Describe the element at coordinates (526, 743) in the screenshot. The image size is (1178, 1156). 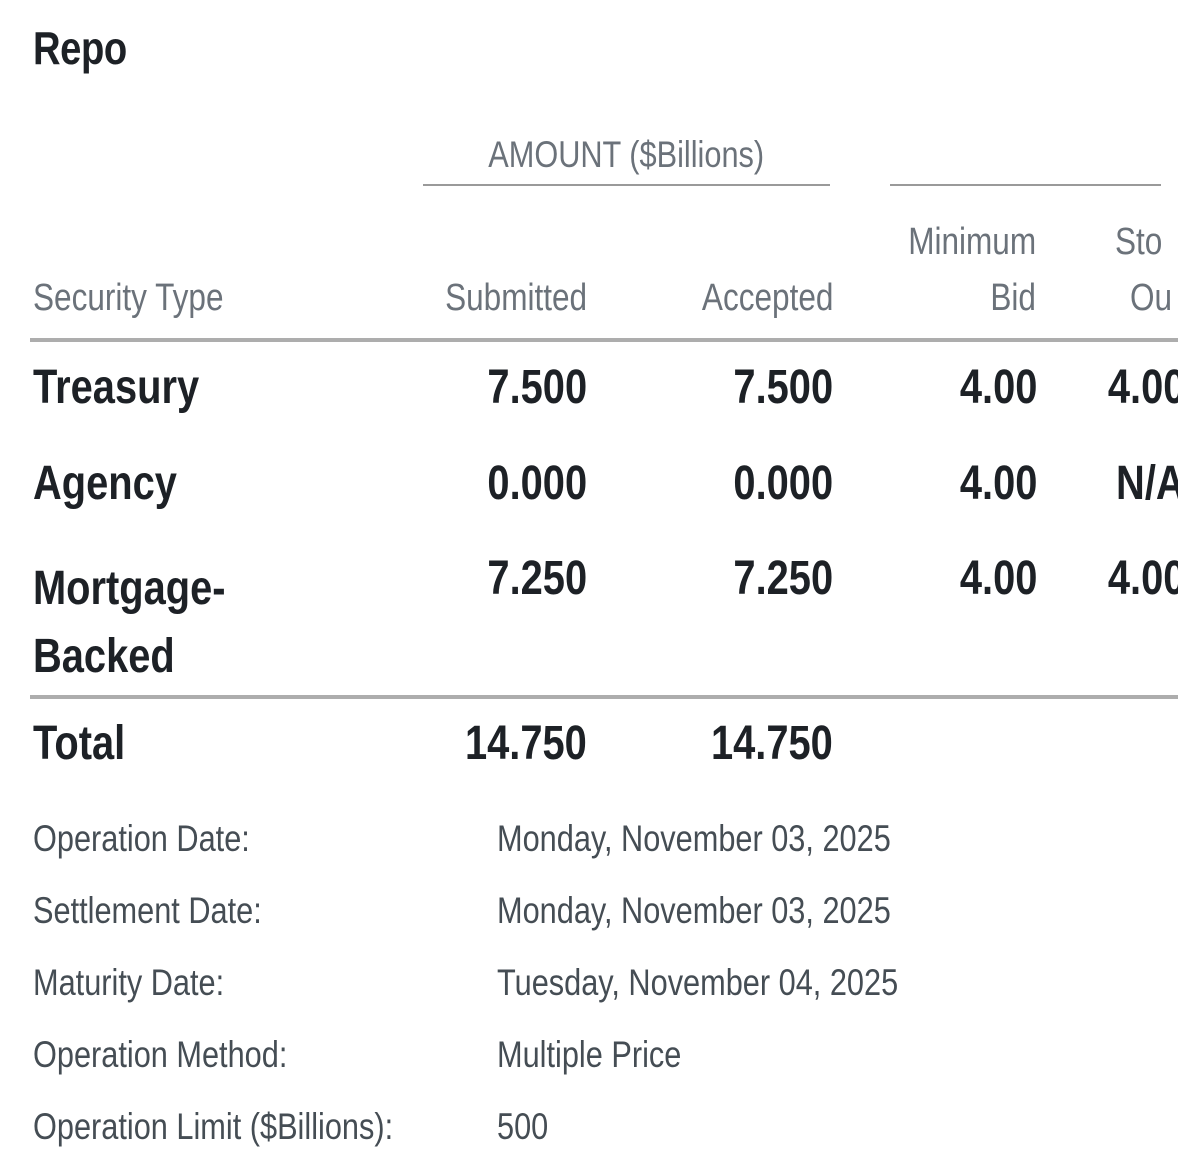
I see `total-submitted: 14.750` at that location.